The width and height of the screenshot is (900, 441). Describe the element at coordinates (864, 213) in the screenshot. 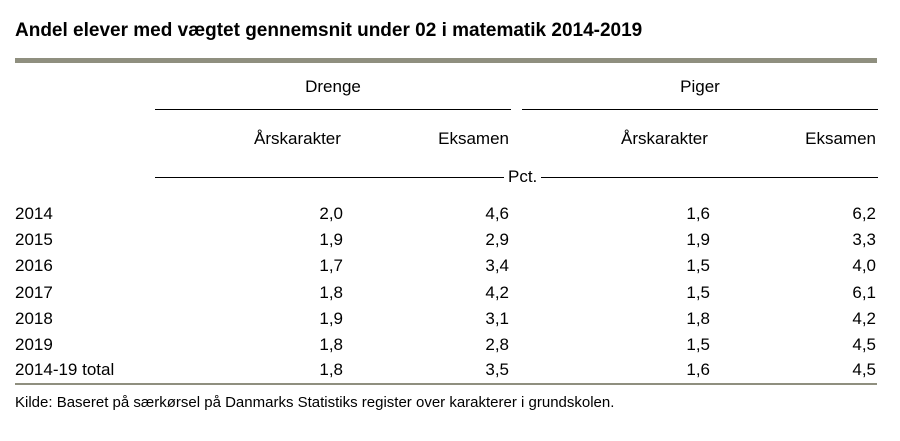

I see `cell-girls-exam: 6,2` at that location.